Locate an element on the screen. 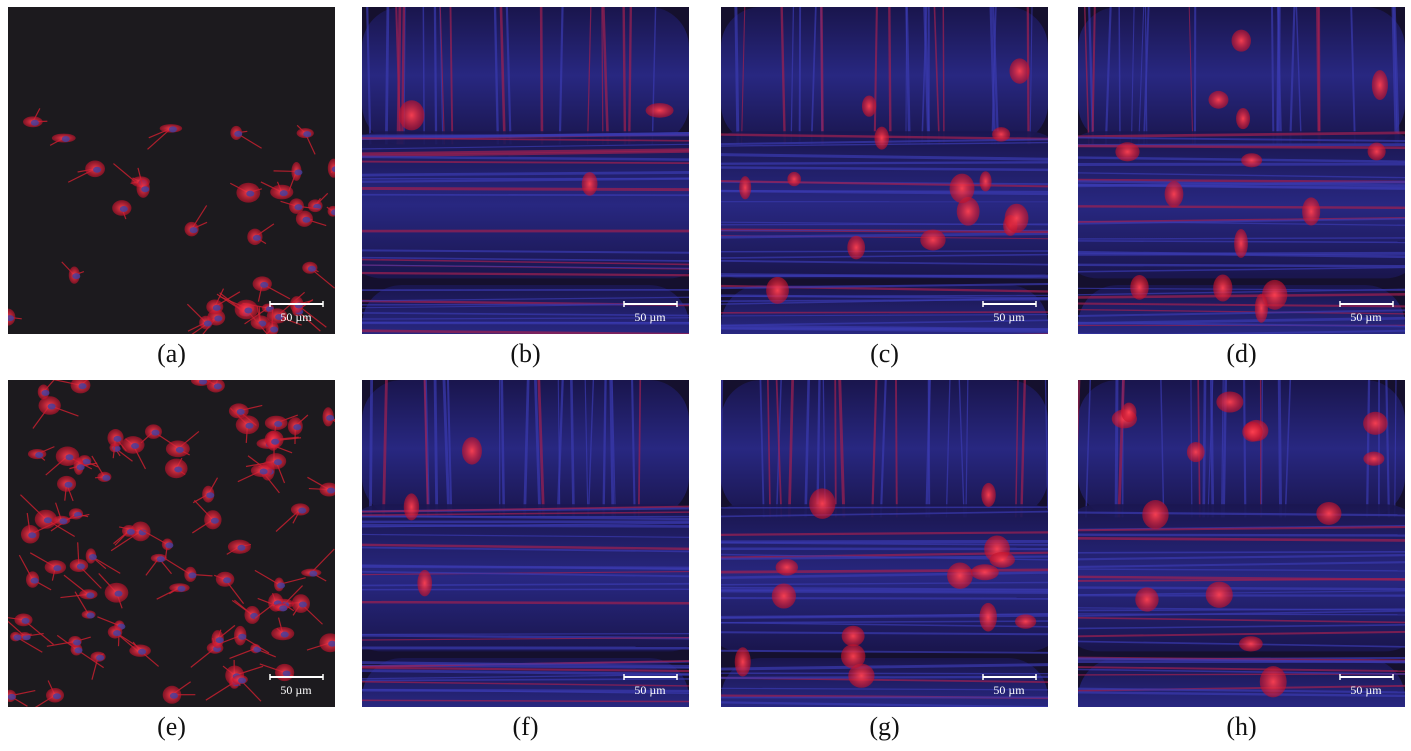 The height and width of the screenshot is (751, 1411). panel: 50 µm(b) is located at coordinates (525, 195).